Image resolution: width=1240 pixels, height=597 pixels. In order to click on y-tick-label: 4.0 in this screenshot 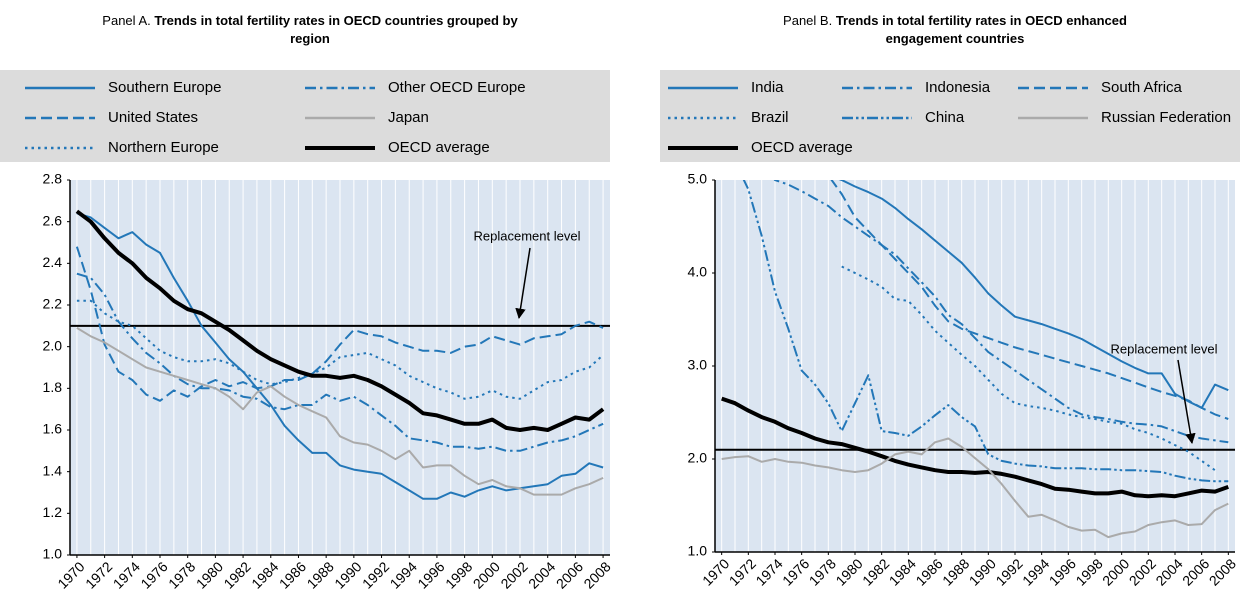, I will do `click(698, 272)`.